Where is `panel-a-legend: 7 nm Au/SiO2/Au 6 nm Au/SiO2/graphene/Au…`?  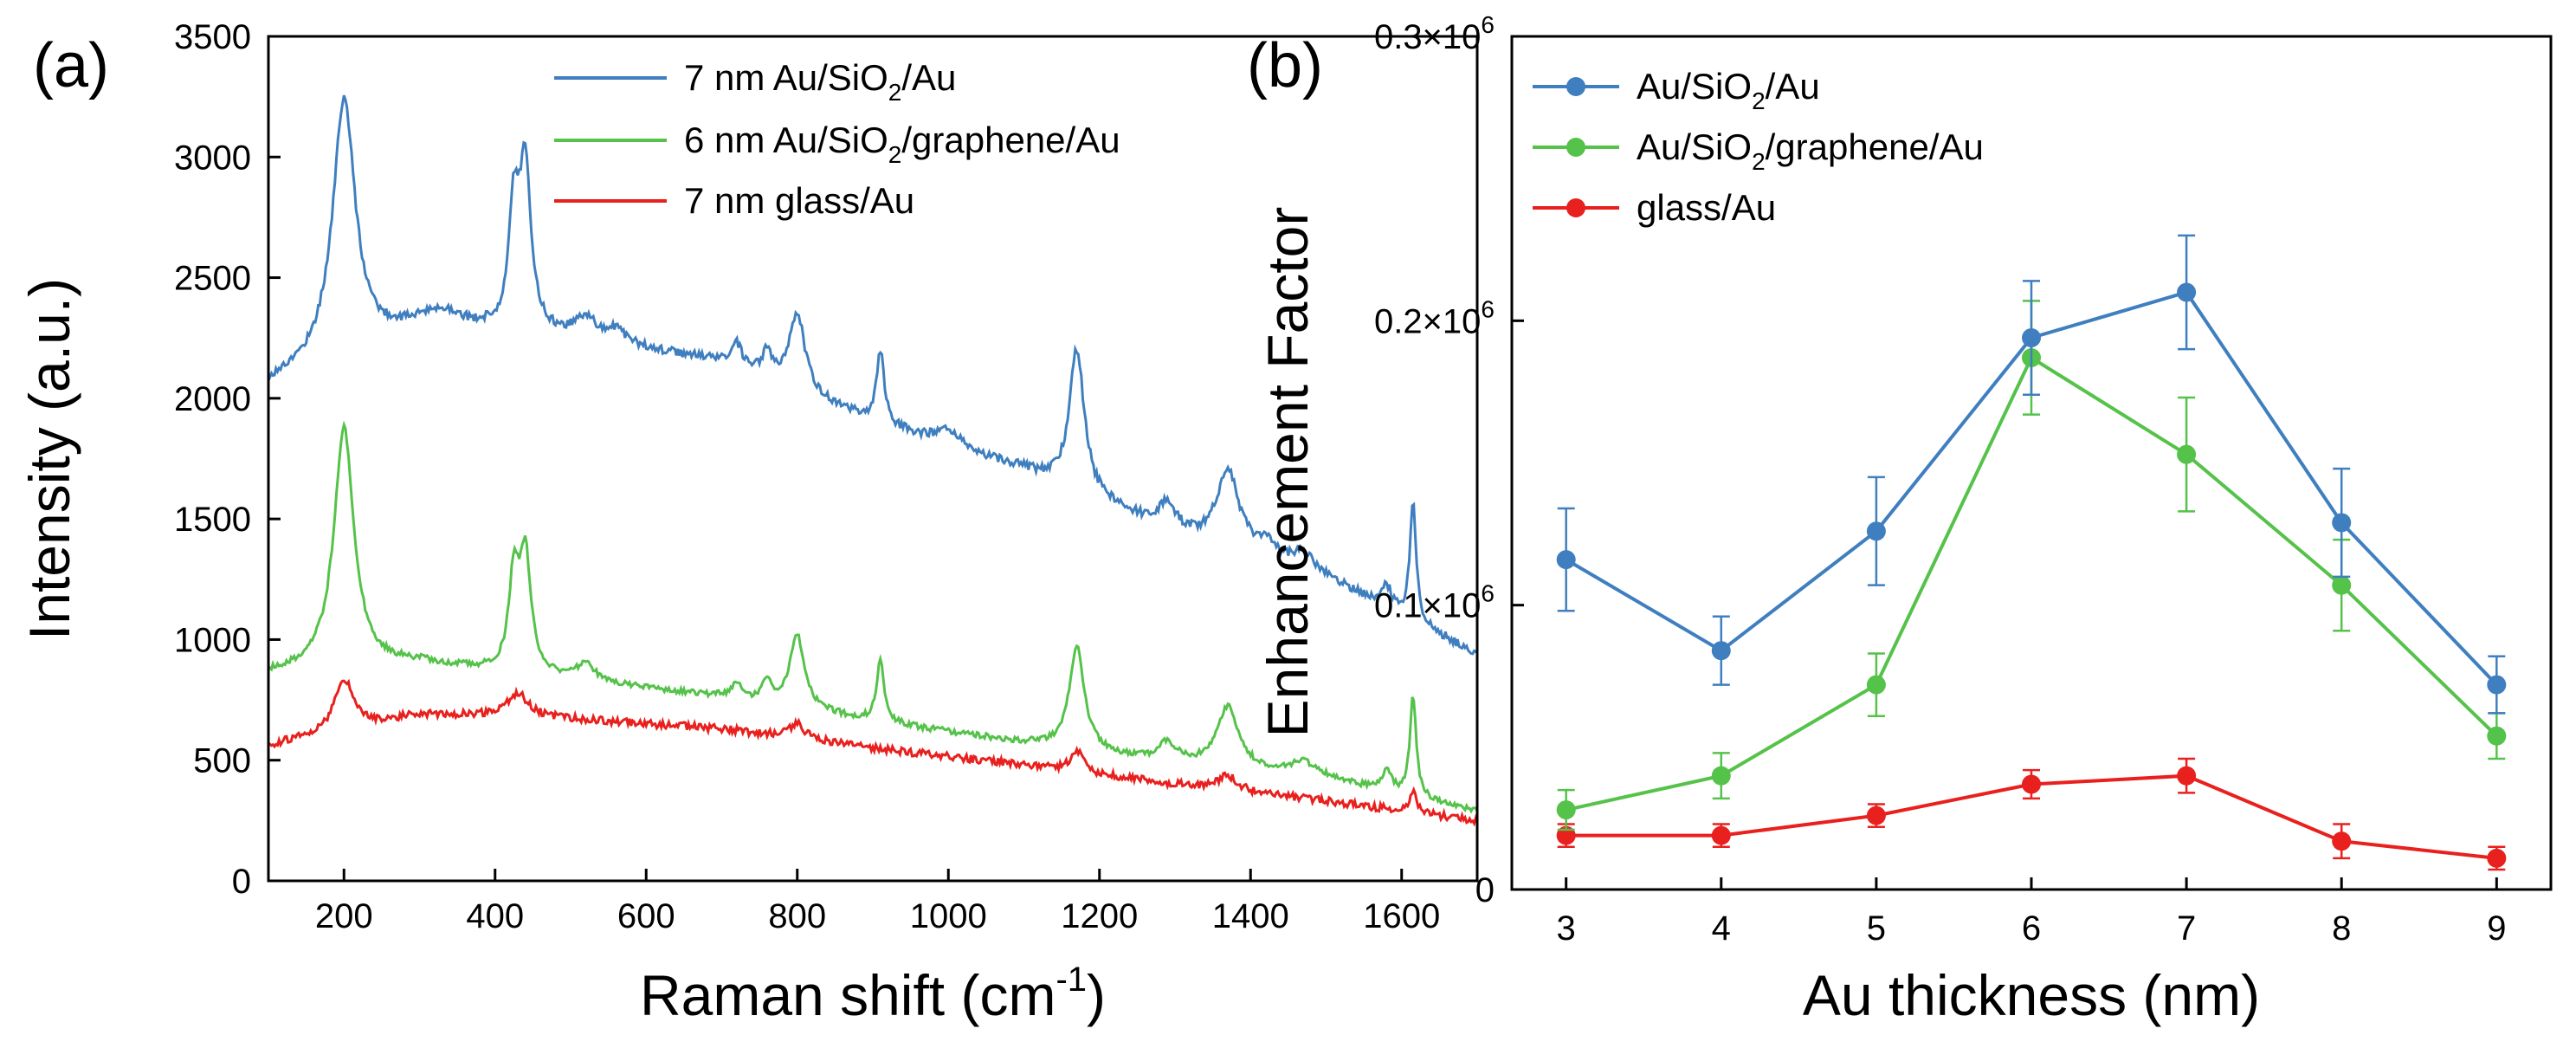
panel-a-legend: 7 nm Au/SiO2/Au 6 nm Au/SiO2/graphene/Au… is located at coordinates (837, 139).